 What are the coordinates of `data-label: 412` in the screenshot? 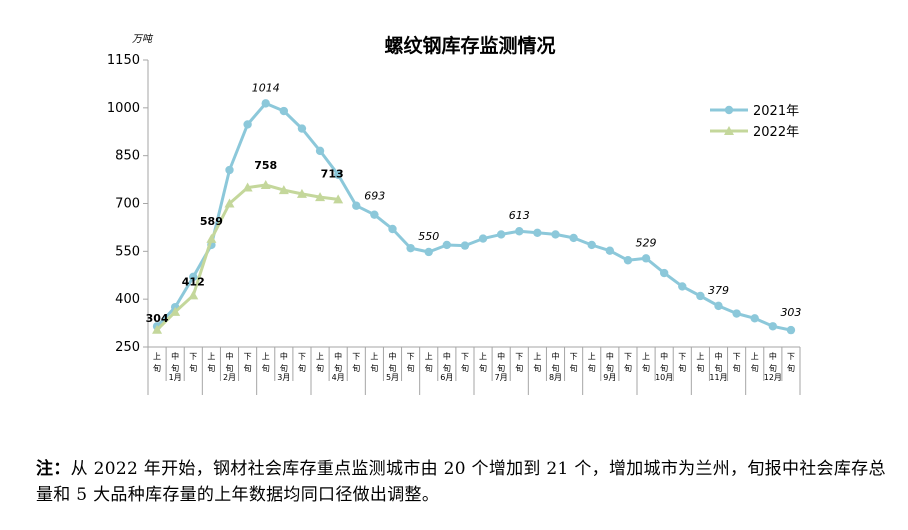 It's located at (193, 281).